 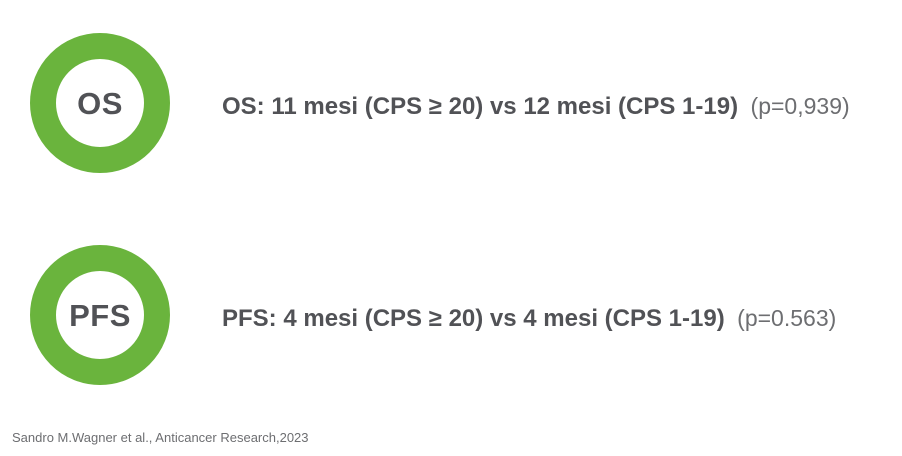 I want to click on pfs-p-value: (p=0.563), so click(x=787, y=318).